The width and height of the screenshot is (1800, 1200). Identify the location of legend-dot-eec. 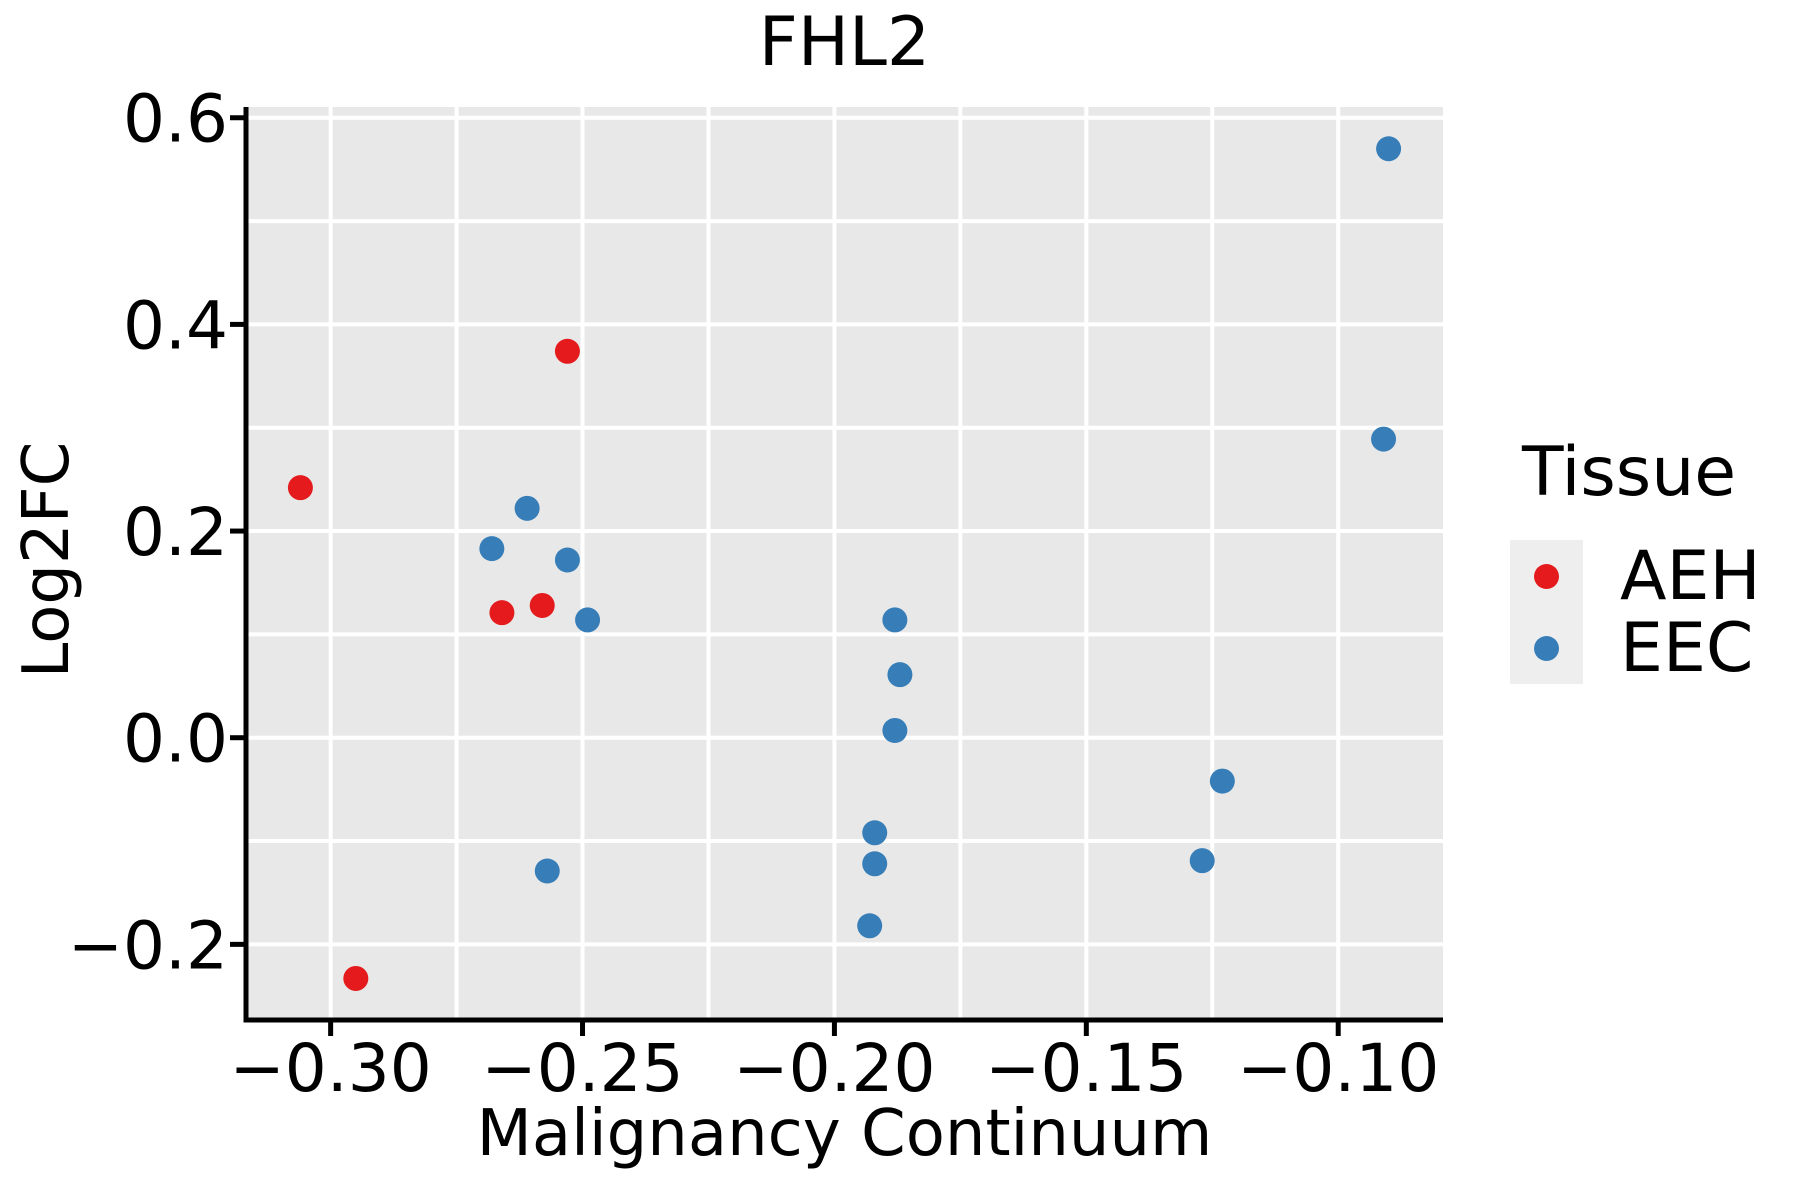
(1546, 648).